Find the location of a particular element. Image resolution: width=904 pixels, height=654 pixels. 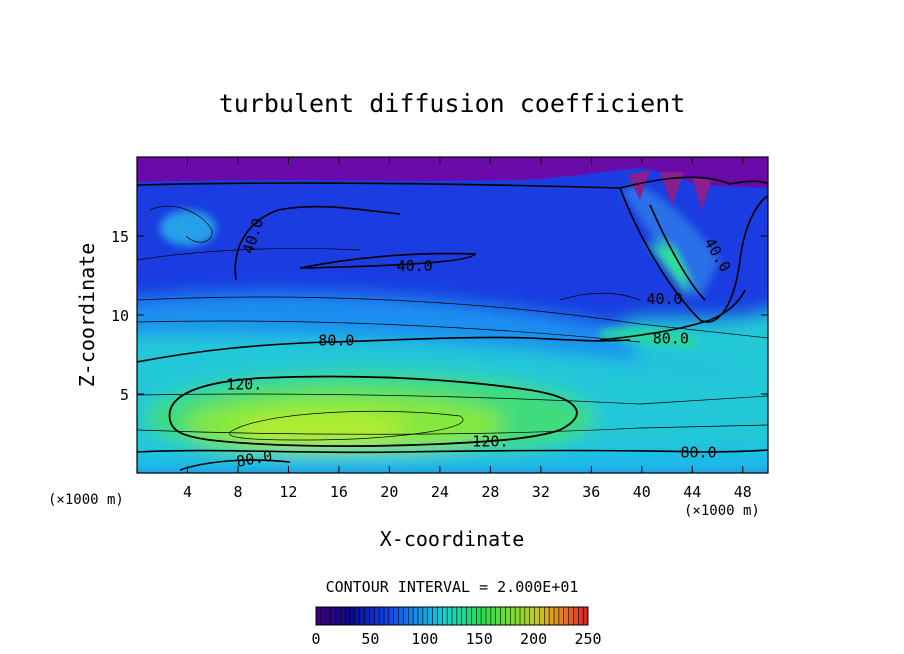

contour-80-right is located at coordinates (672, 315).